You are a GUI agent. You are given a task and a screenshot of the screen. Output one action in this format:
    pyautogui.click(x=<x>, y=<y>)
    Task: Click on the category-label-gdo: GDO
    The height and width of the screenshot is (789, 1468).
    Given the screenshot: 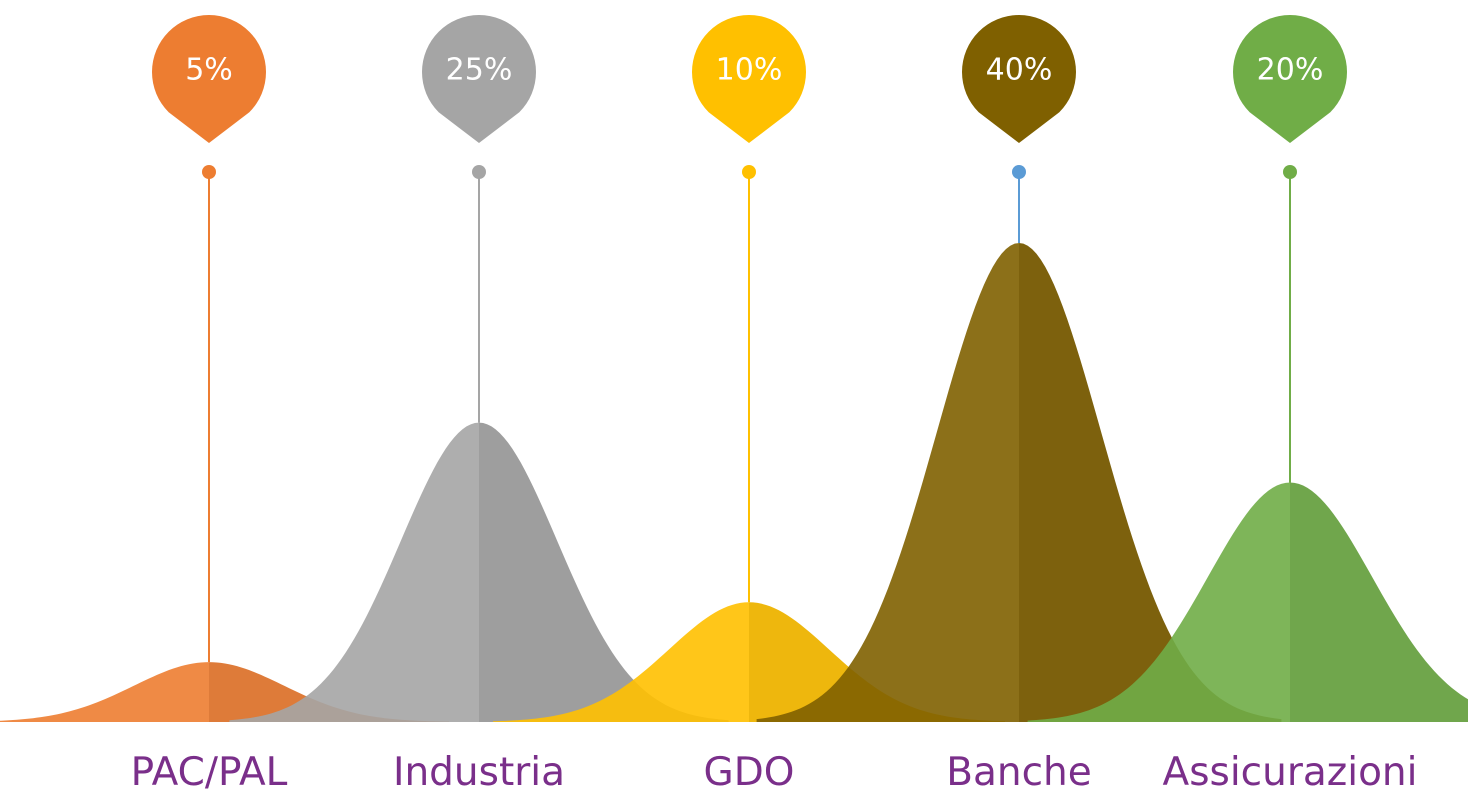 What is the action you would take?
    pyautogui.click(x=749, y=769)
    